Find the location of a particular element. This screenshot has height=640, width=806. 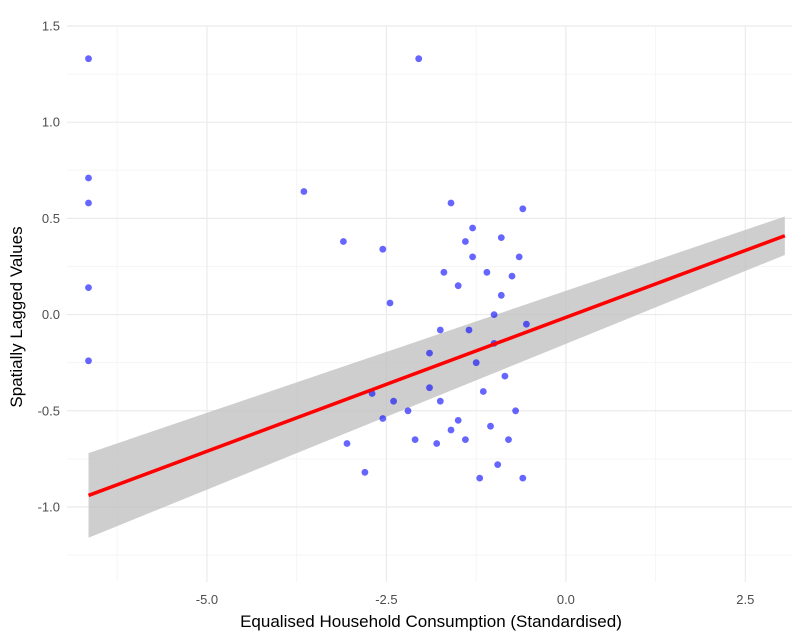

x-tick-label: -5.0 is located at coordinates (207, 599).